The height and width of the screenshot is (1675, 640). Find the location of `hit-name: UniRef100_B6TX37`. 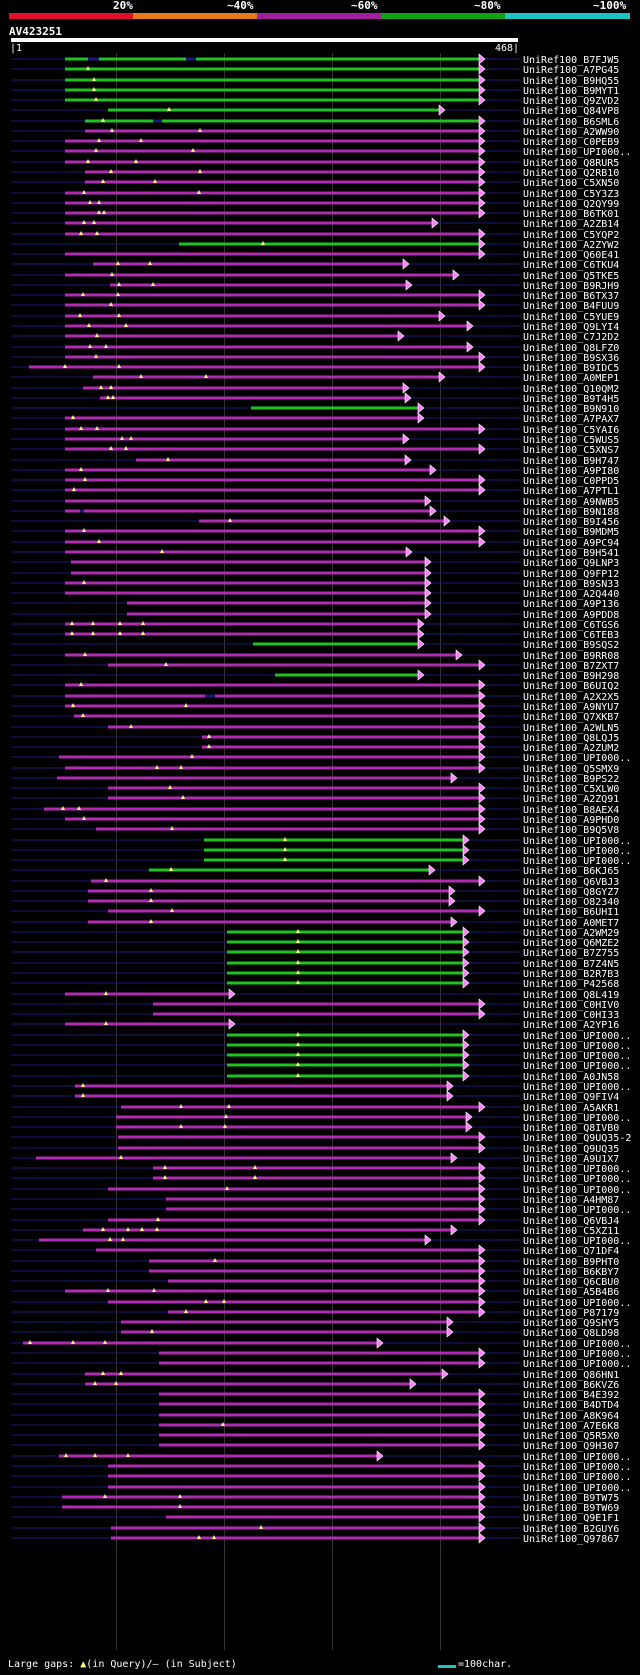

hit-name: UniRef100_B6TX37 is located at coordinates (571, 296).